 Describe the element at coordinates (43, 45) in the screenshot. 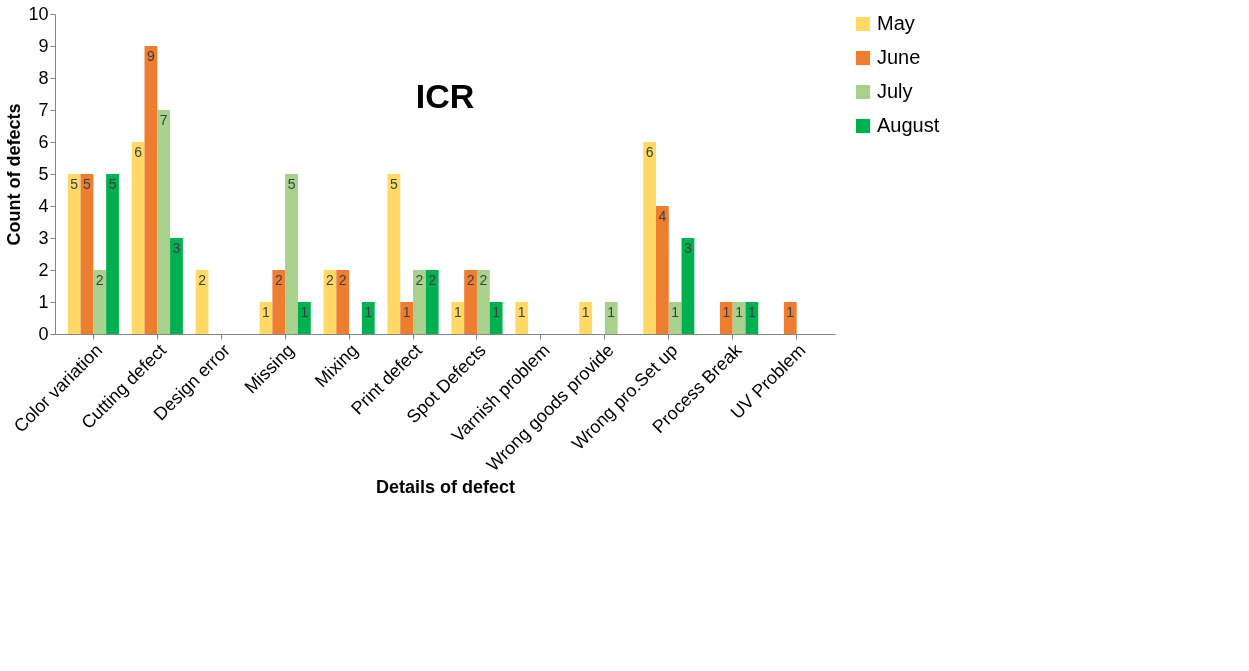

I see `y-tick-label: 9` at that location.